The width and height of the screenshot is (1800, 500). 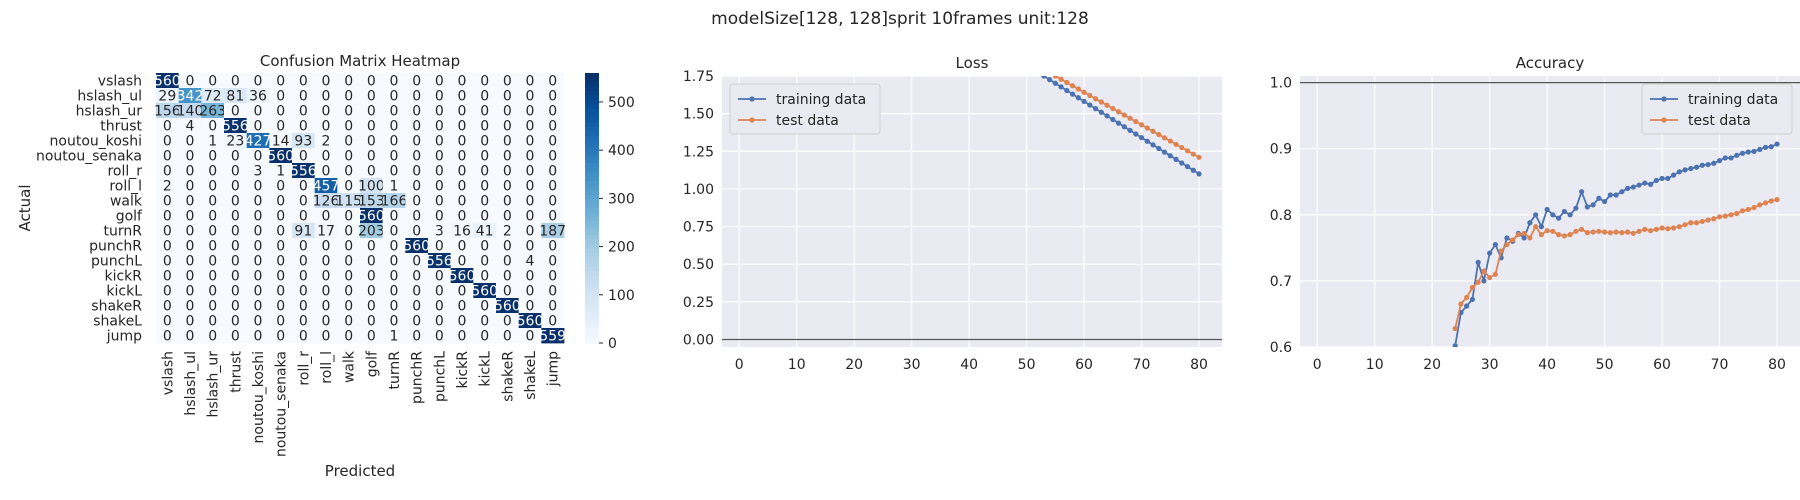 I want to click on loss-y-tick-label: 1.25, so click(x=698, y=152).